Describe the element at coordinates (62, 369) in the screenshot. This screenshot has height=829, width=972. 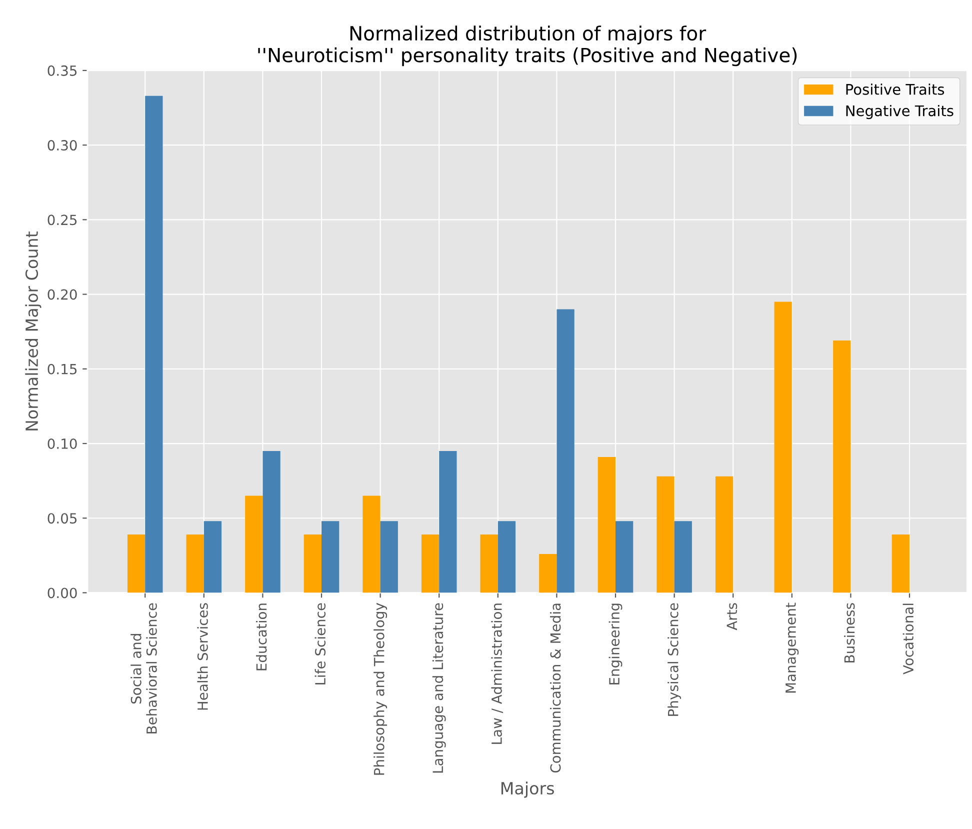
I see `y-tick-label: 0.15` at that location.